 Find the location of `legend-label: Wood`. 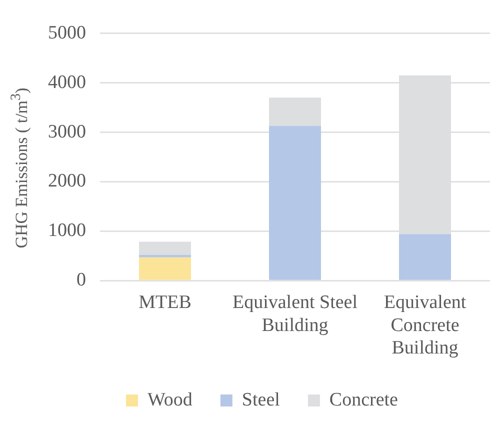

legend-label: Wood is located at coordinates (170, 399).